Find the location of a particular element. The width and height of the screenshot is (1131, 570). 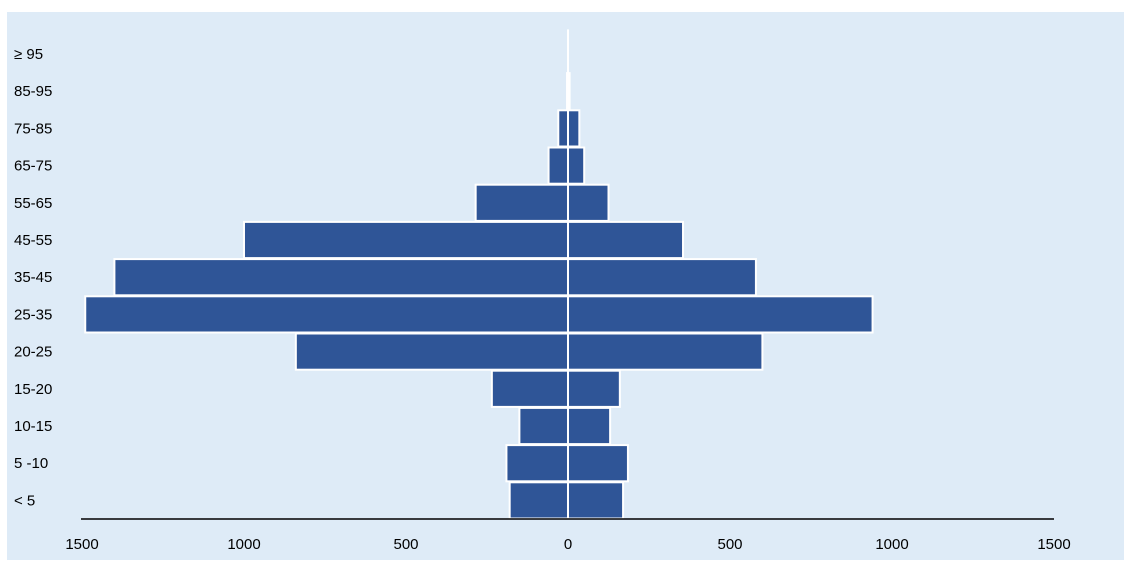

x-tick-label-2: 500 is located at coordinates (405, 544).